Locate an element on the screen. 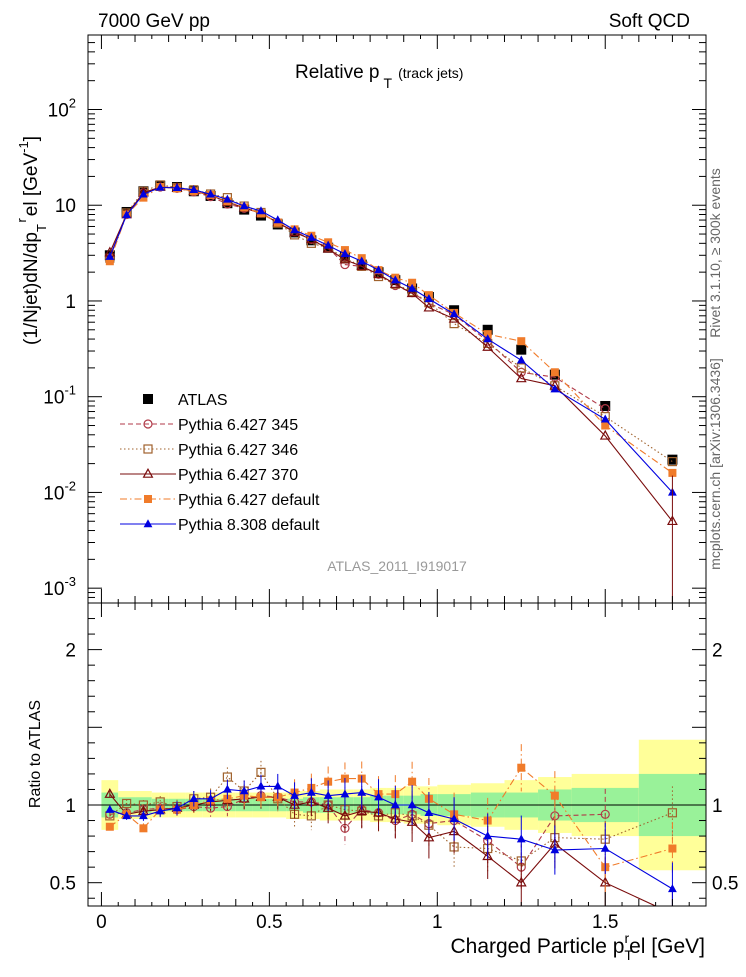 Image resolution: width=746 pixels, height=977 pixels. y-tick-label: 1 is located at coordinates (70, 302).